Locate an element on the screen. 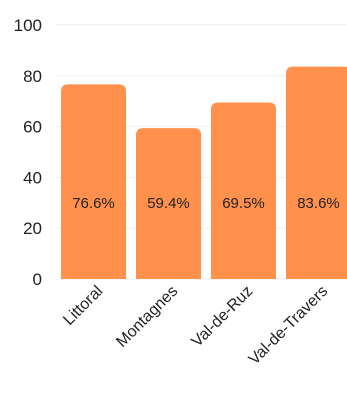 The width and height of the screenshot is (347, 394). data-label: 76.6% is located at coordinates (93, 203).